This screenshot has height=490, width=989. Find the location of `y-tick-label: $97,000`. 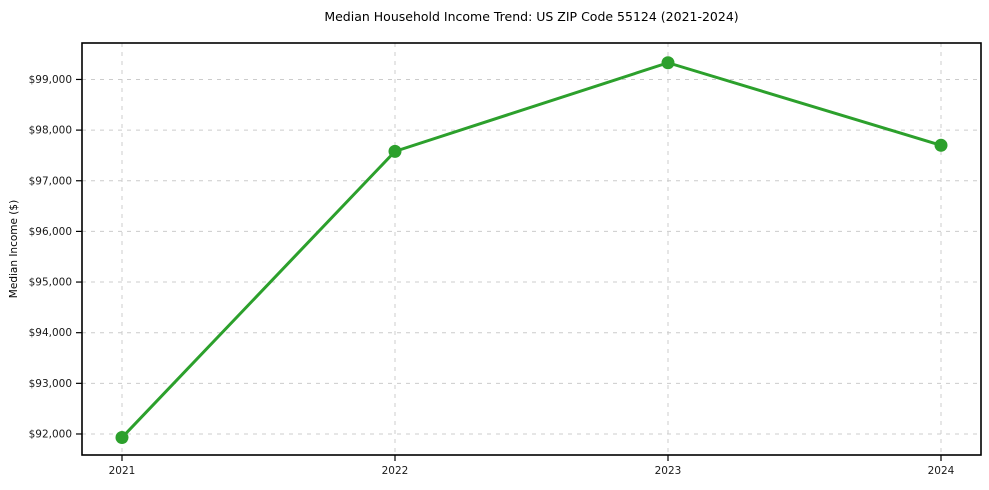

y-tick-label: $97,000 is located at coordinates (50, 181).